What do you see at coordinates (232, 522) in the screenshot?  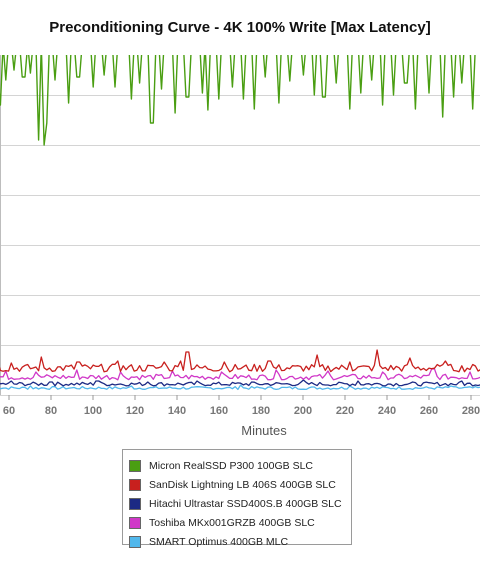 I see `legend-label-toshiba: Toshiba MKx001GRZB 400GB SLC` at bounding box center [232, 522].